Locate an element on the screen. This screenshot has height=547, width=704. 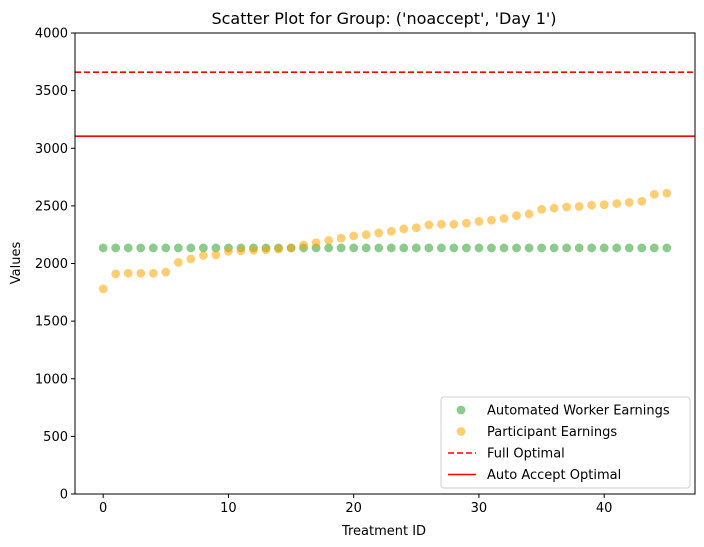
legend-label-auto-accept-optimal: Auto Accept Optimal is located at coordinates (554, 475).